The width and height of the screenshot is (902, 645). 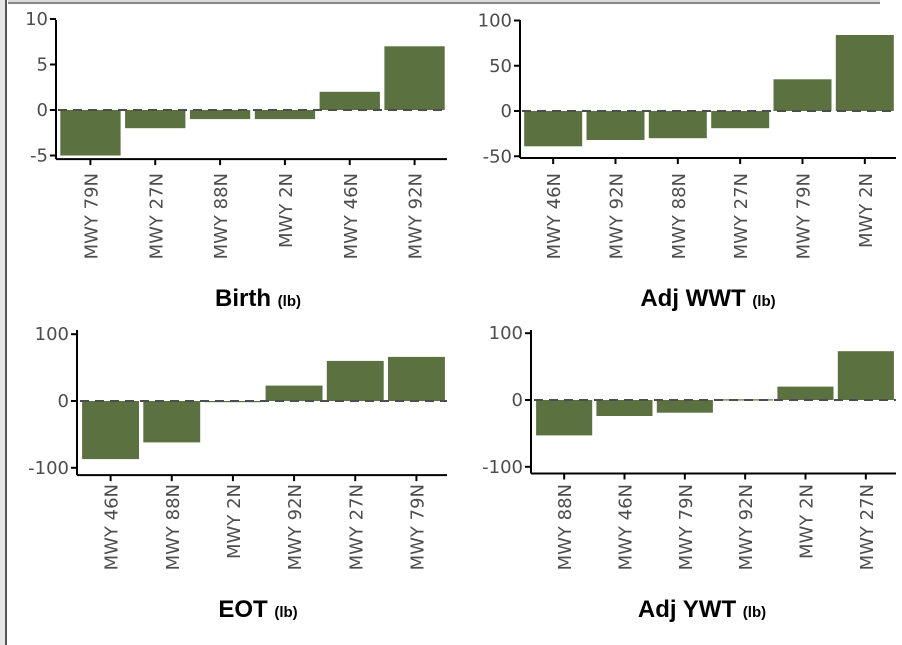 I want to click on y-tick-label: -5, so click(x=39, y=156).